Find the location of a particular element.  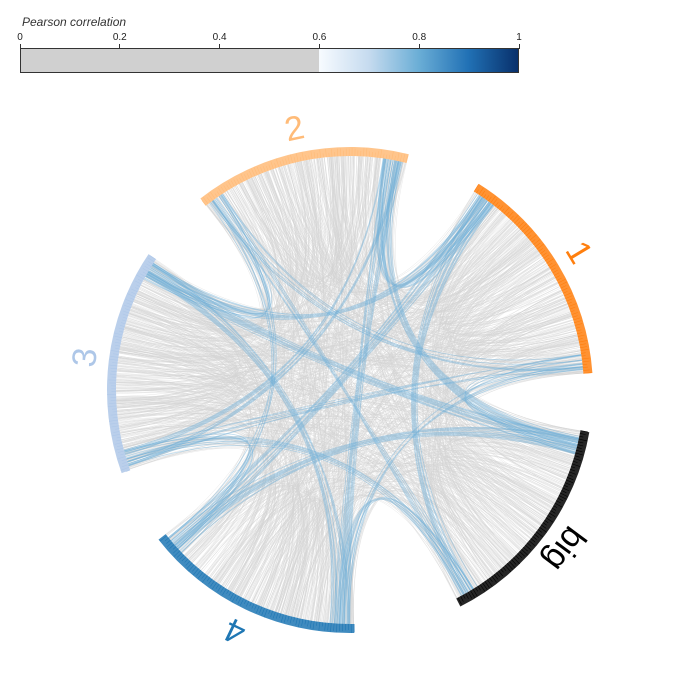

group-label: 4 is located at coordinates (234, 631).